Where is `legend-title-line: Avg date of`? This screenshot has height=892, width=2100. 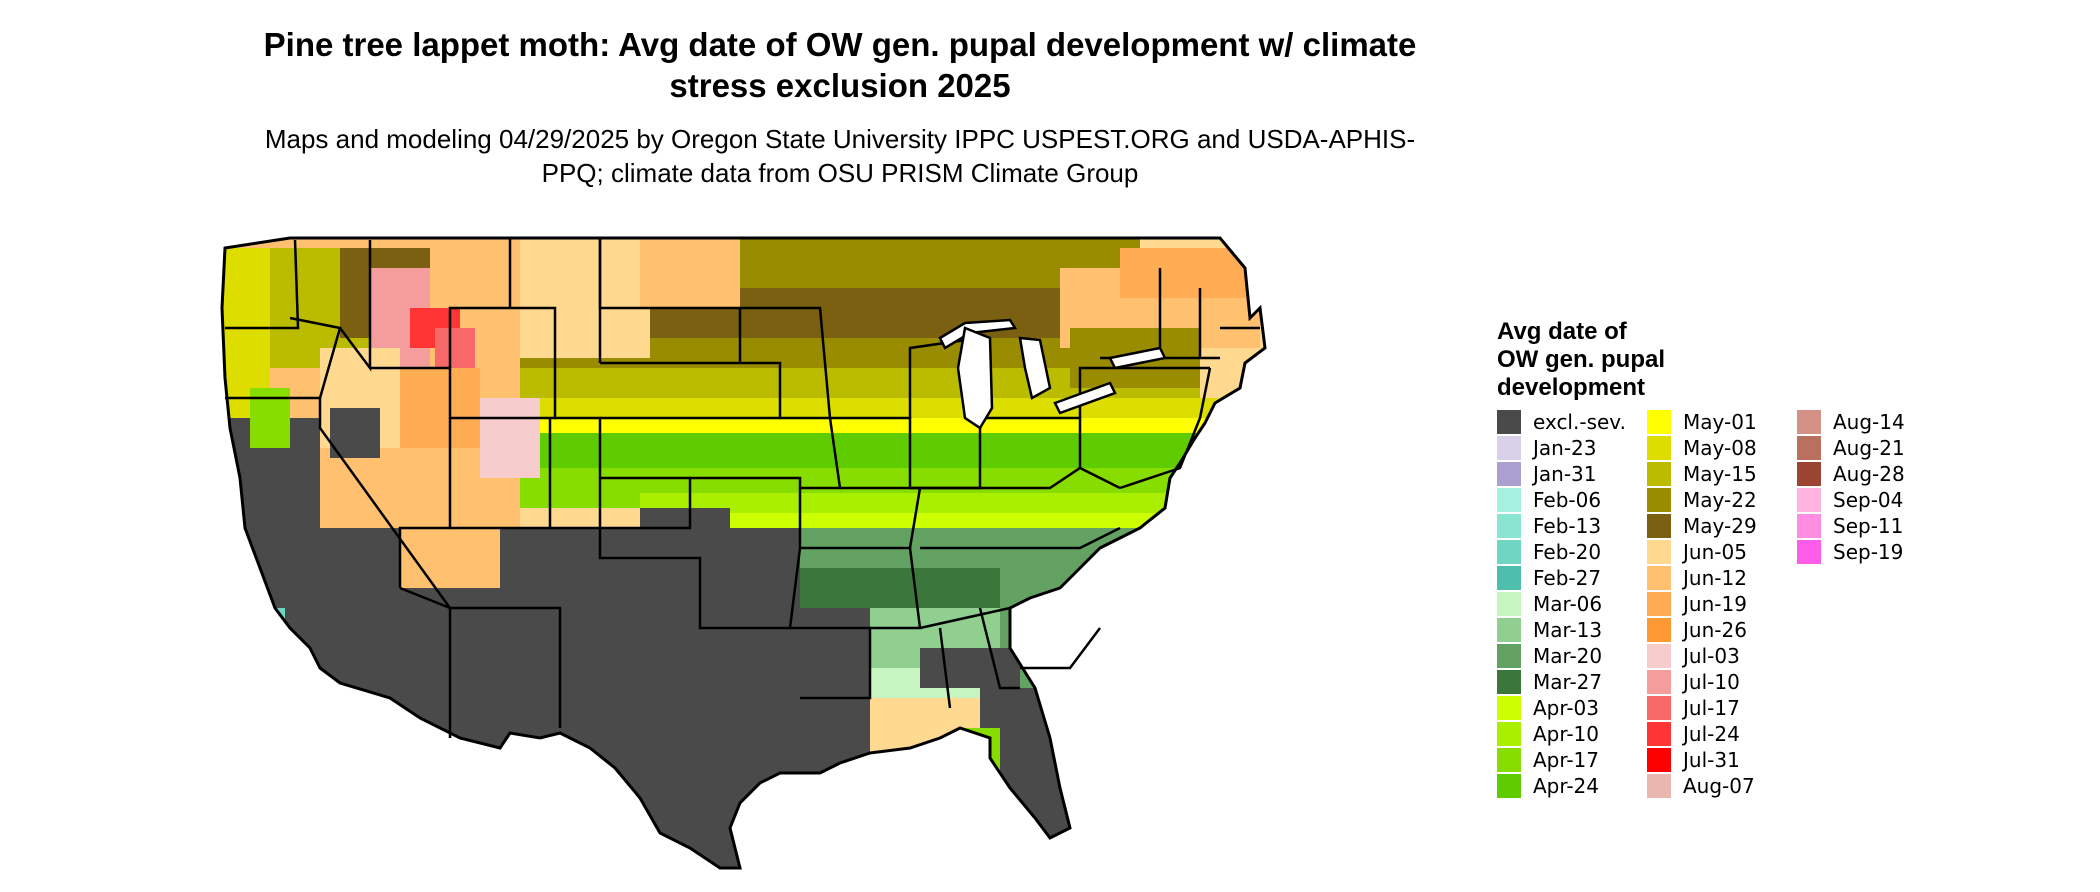 legend-title-line: Avg date of is located at coordinates (1562, 331).